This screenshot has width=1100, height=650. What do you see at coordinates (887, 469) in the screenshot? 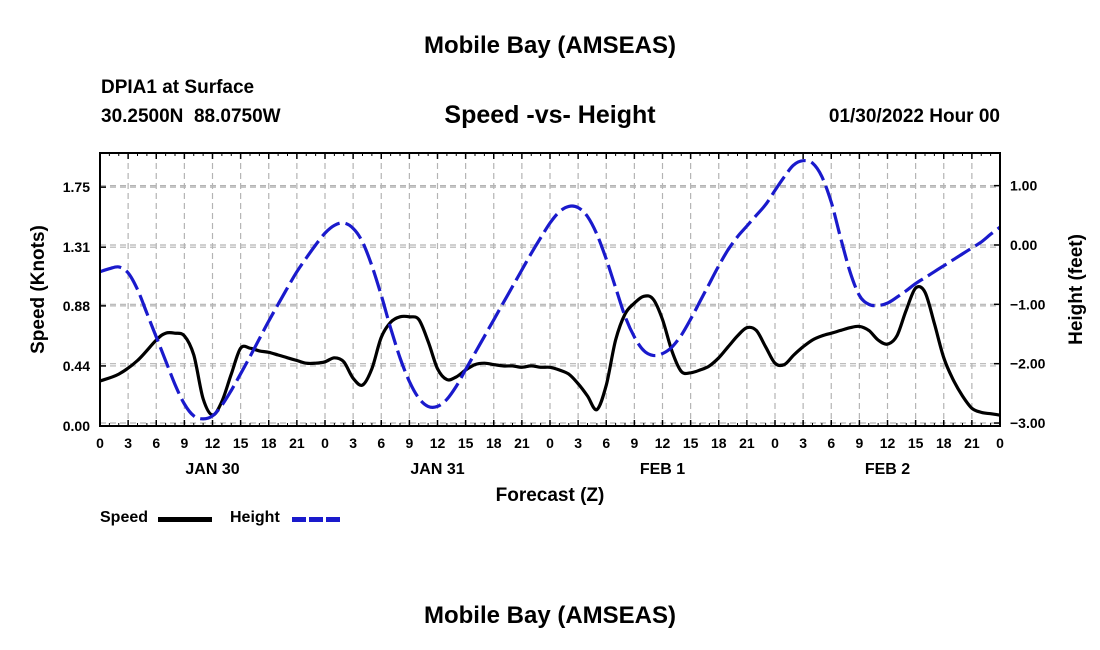
I see `x-date-label: FEB 2` at bounding box center [887, 469].